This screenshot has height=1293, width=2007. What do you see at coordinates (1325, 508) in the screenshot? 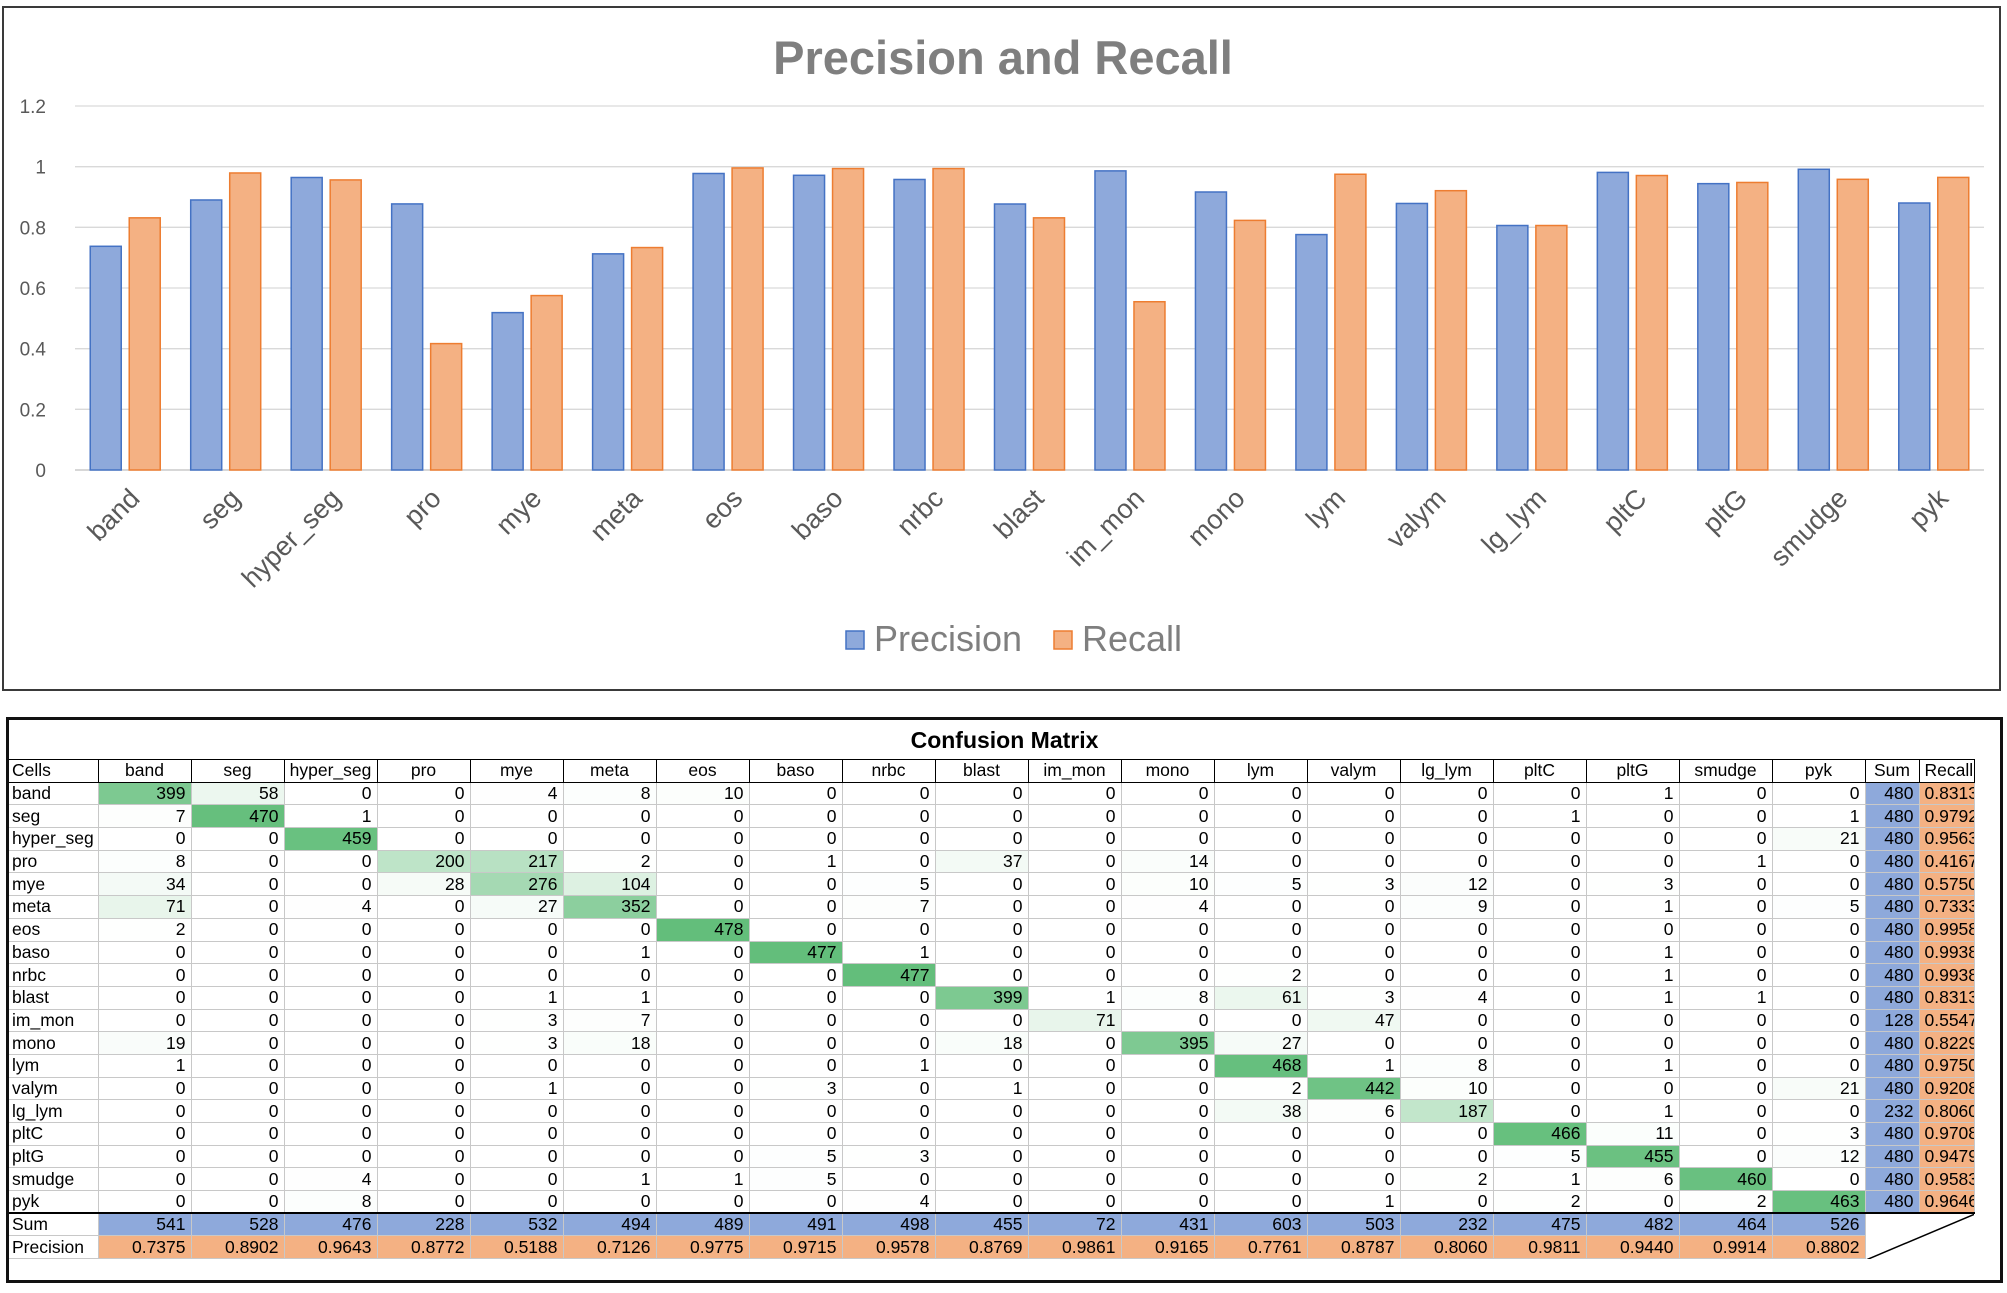
I see `x-tick-label: lym` at bounding box center [1325, 508].